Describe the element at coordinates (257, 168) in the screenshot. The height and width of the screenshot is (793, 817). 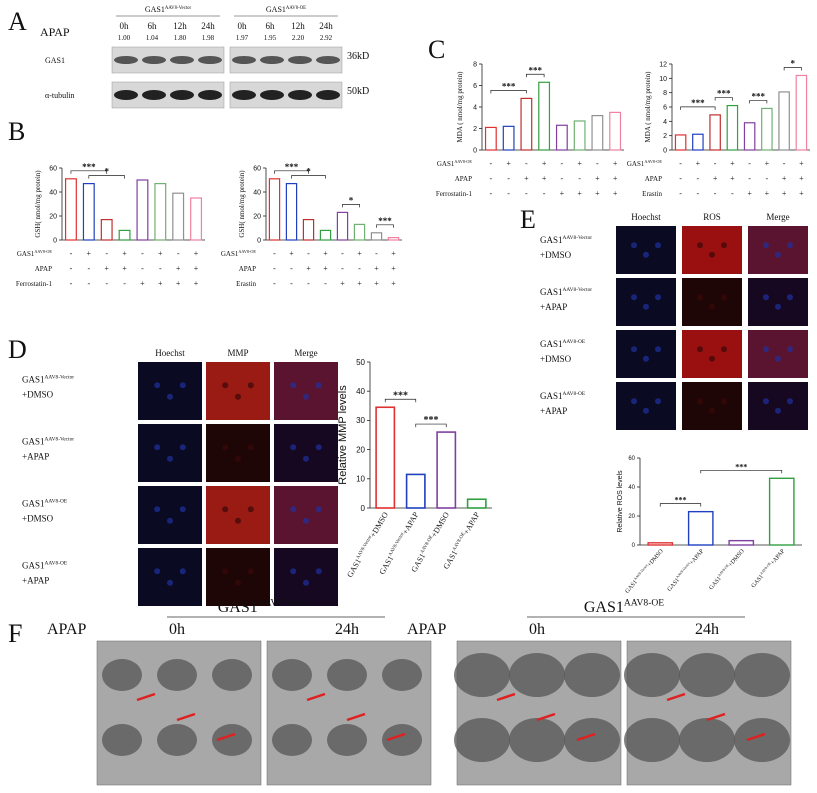
I see `y-tick-label: 60` at that location.